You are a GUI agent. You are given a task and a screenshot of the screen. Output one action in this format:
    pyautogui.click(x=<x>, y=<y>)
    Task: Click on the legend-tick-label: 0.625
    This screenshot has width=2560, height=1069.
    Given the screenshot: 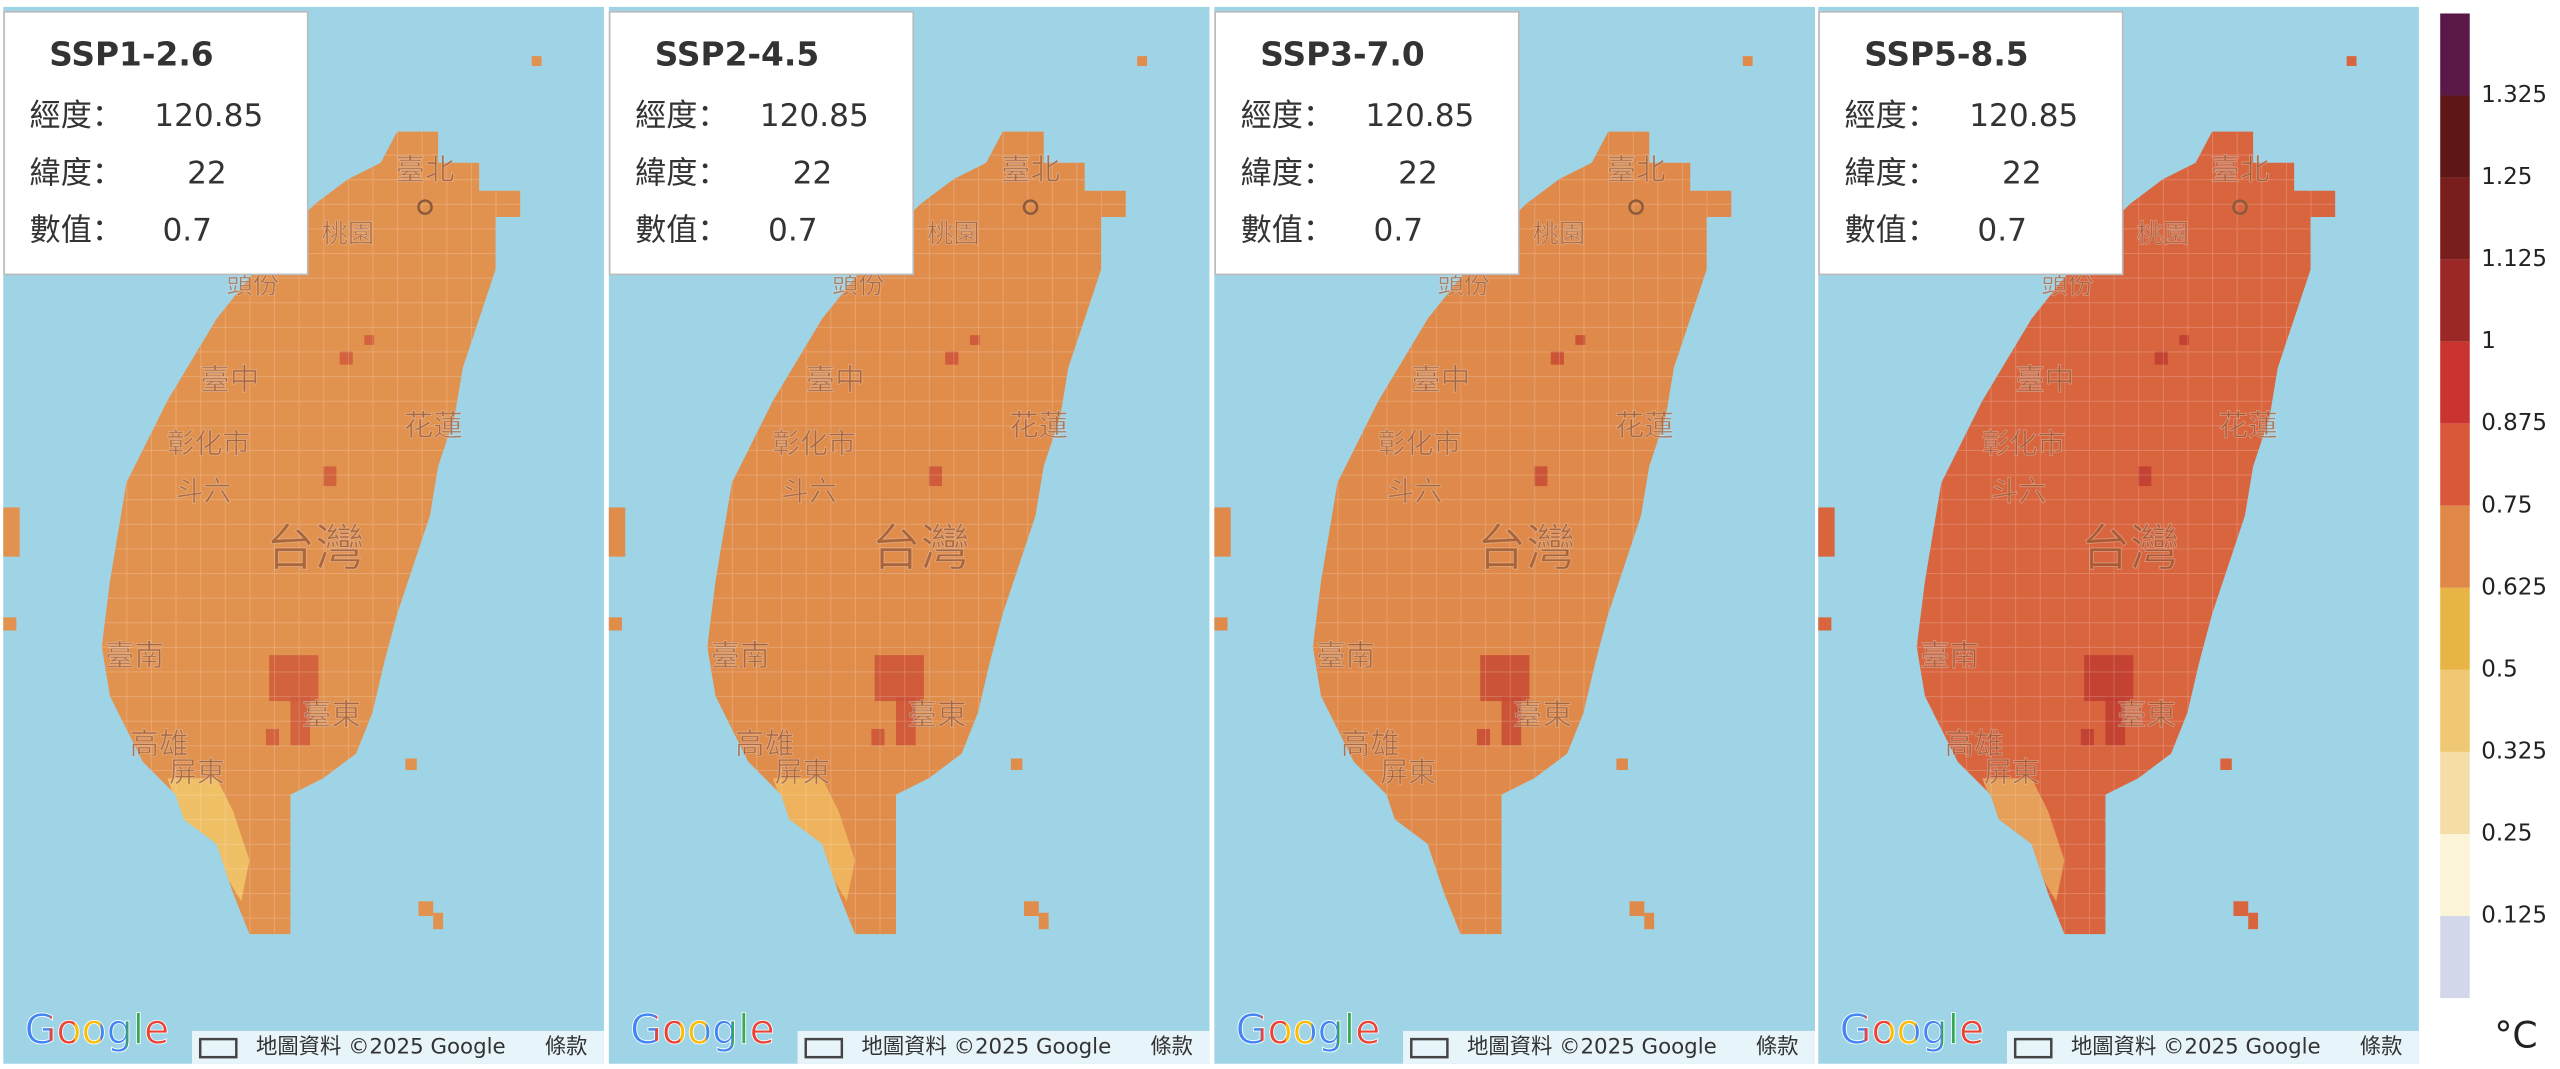 What is the action you would take?
    pyautogui.click(x=2514, y=587)
    